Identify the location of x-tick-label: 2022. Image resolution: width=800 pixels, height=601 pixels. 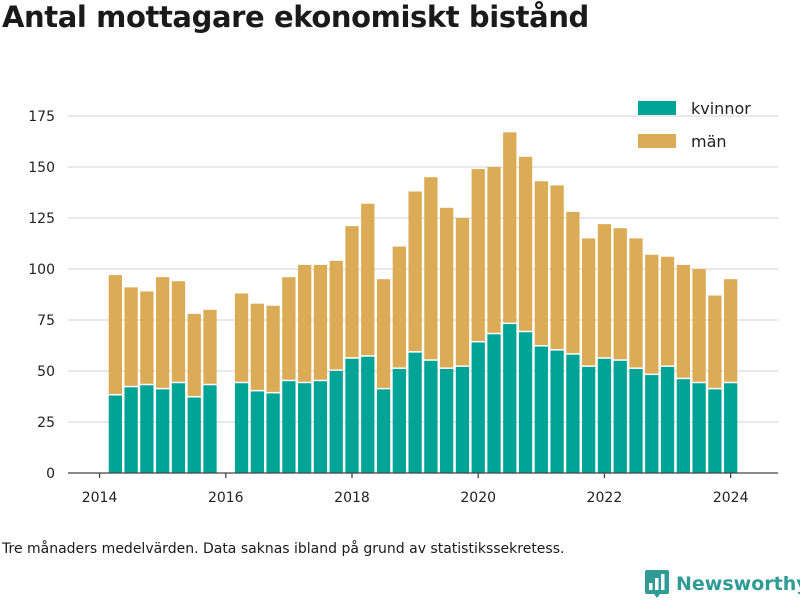
(605, 498).